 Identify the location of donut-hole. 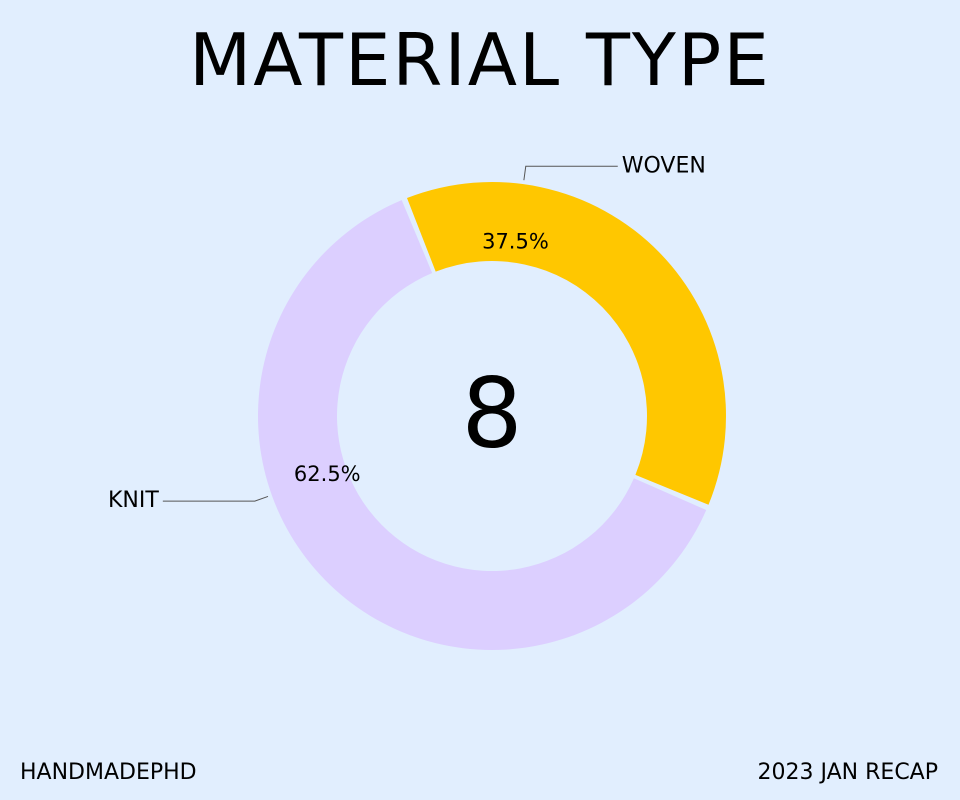
(492, 416).